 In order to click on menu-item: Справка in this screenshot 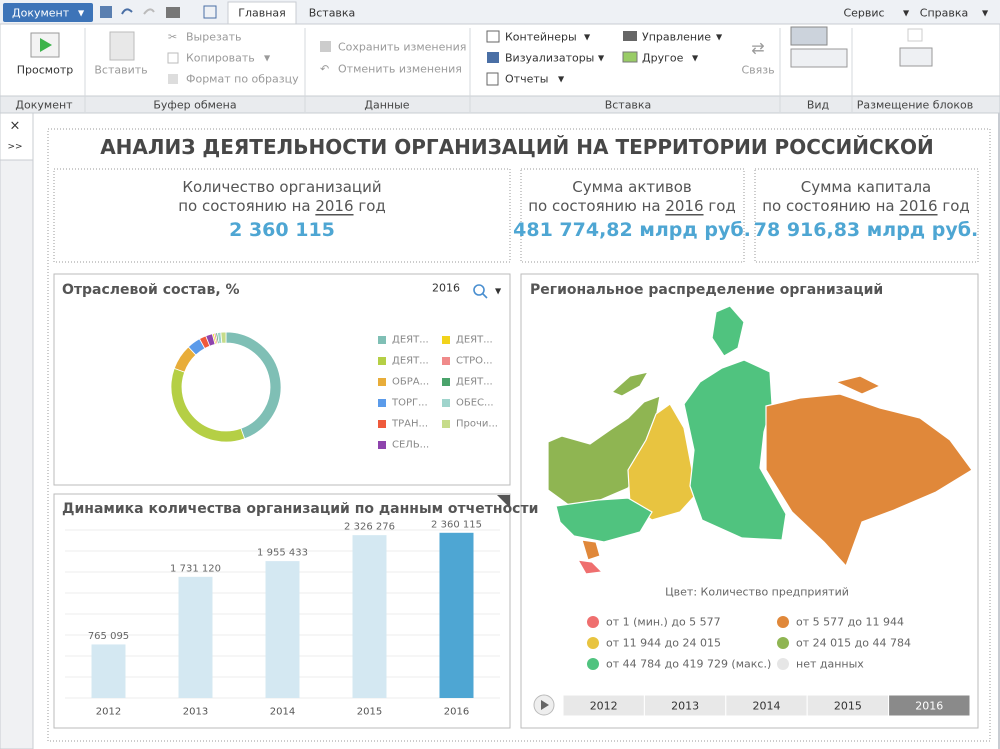, I will do `click(944, 13)`.